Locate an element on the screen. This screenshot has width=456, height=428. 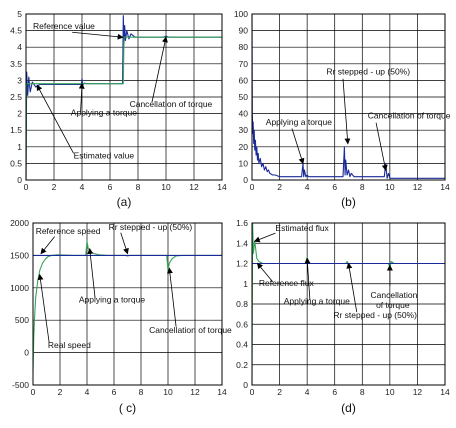
y-tick-label: 30 is located at coordinates (244, 130).